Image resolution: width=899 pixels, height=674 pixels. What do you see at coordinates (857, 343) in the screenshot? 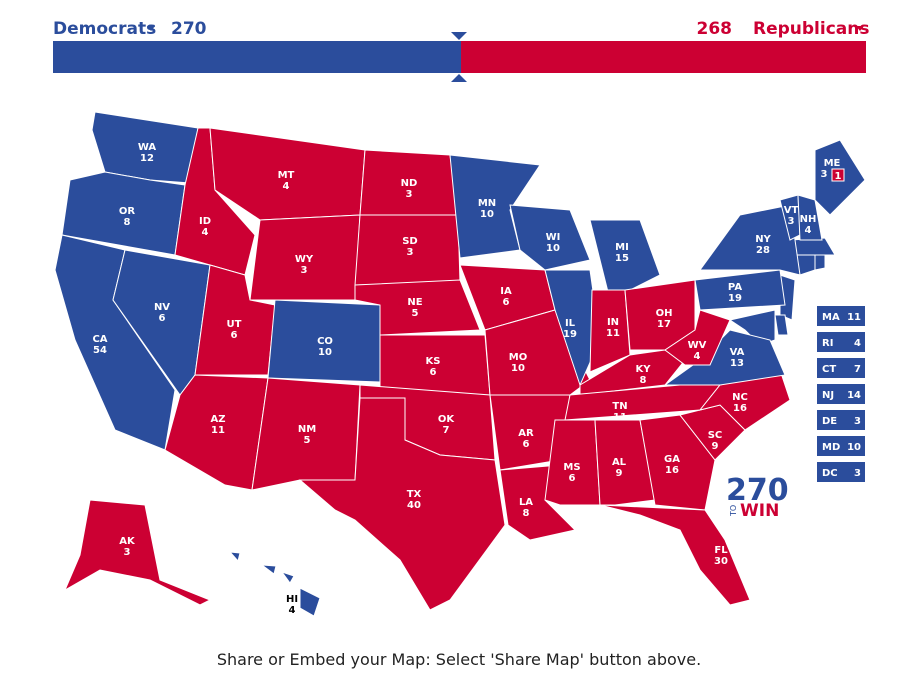
I see `callout-votes: 4` at bounding box center [857, 343].